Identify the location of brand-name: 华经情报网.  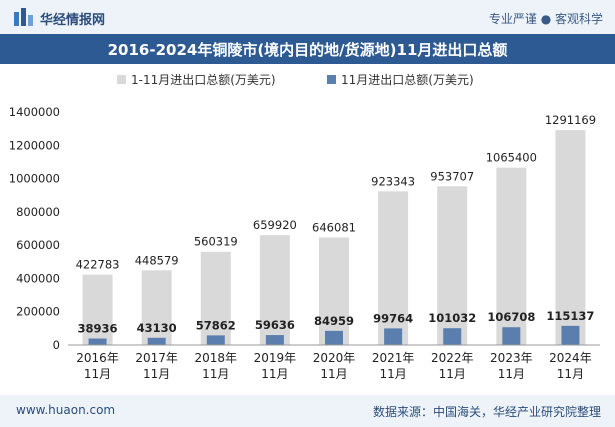
(73, 20).